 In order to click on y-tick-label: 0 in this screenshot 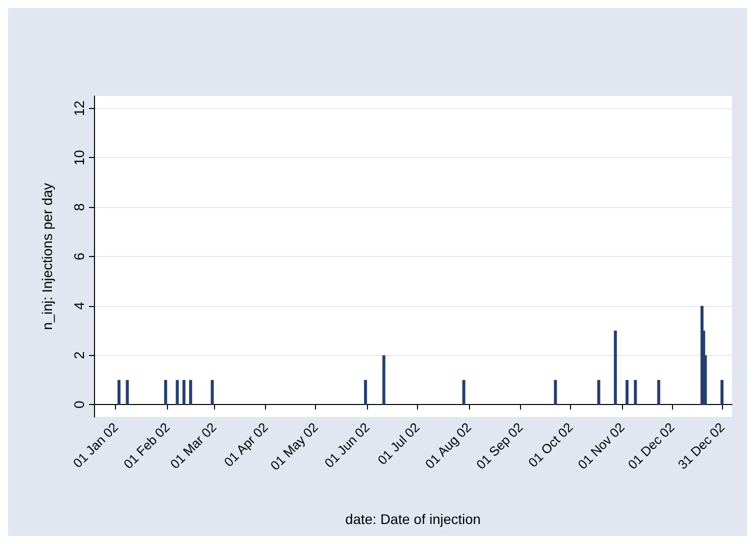, I will do `click(79, 404)`.